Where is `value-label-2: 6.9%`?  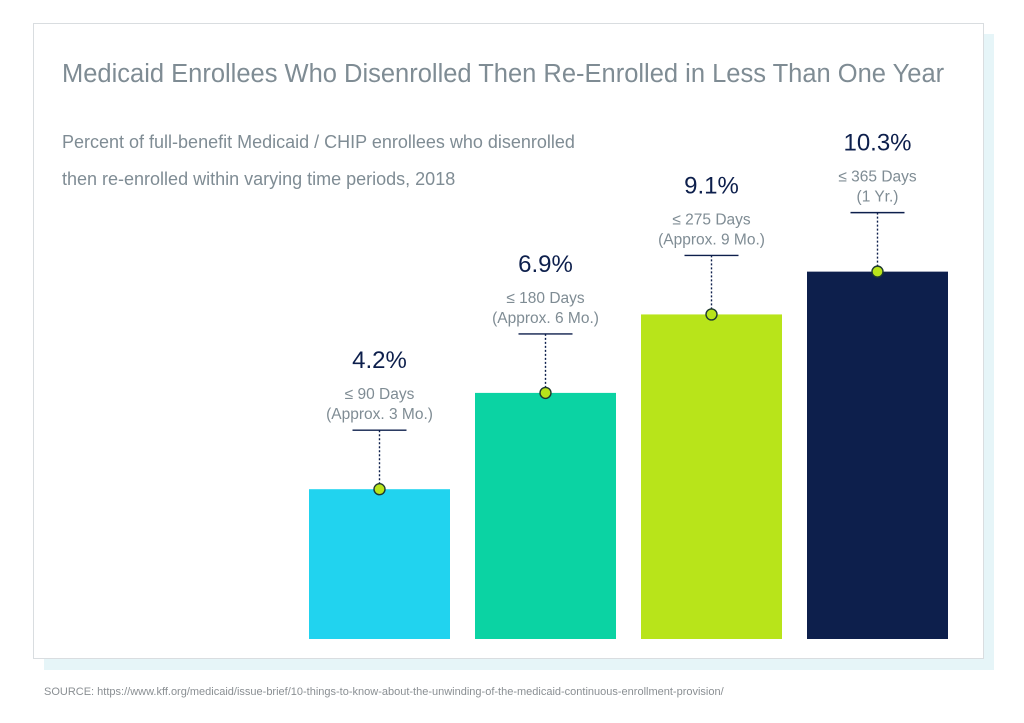
value-label-2: 6.9% is located at coordinates (545, 264).